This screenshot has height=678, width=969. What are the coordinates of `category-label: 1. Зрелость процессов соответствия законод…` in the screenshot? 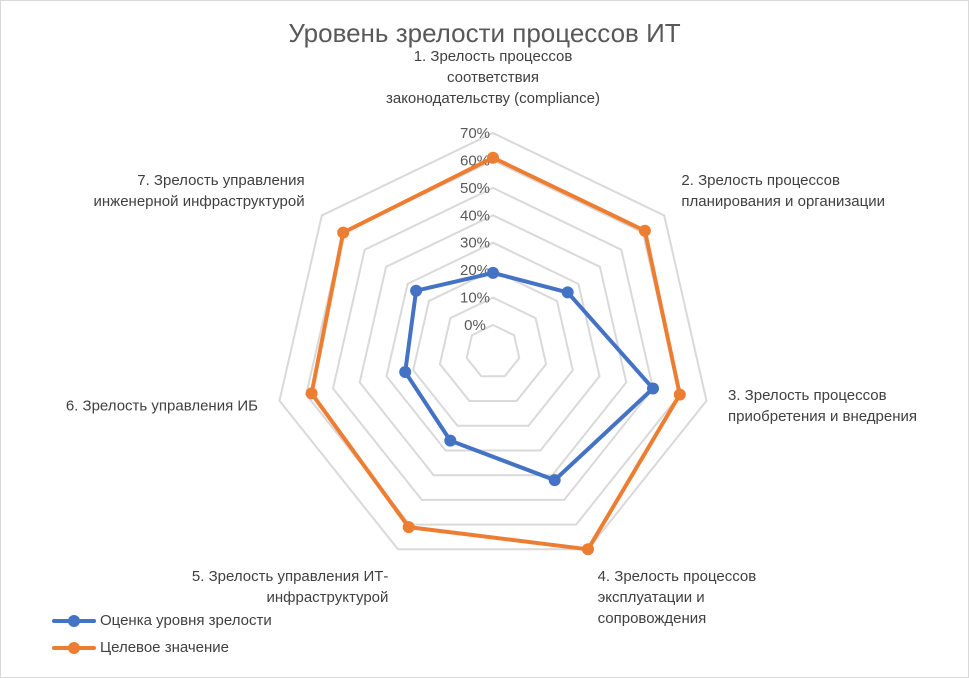 It's located at (493, 77).